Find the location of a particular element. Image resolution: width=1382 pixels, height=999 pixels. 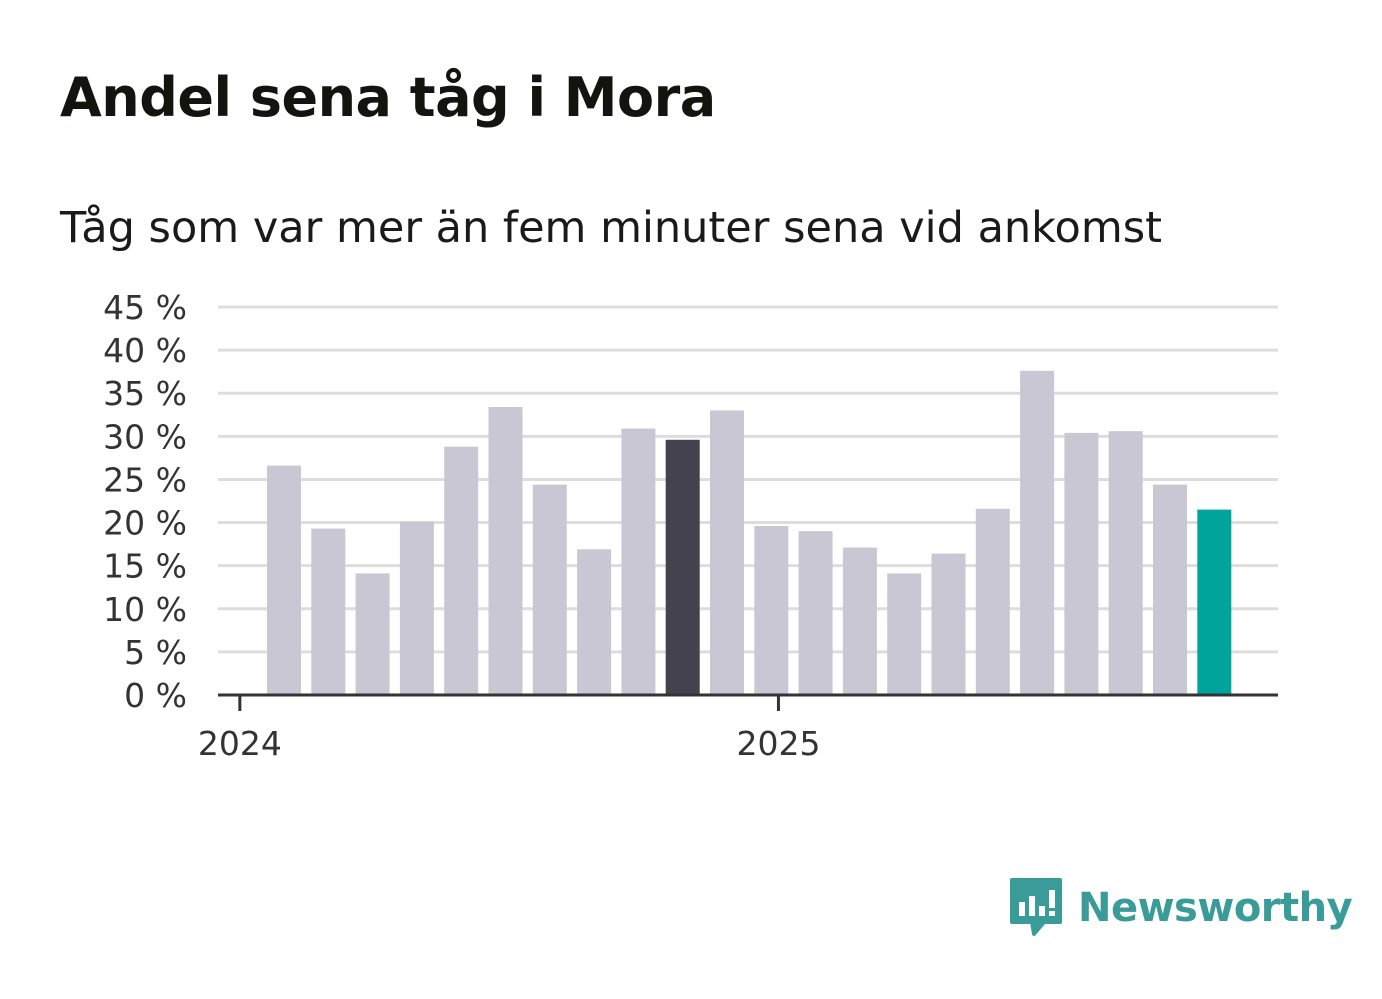

y-tick-label: 25 % is located at coordinates (145, 479).